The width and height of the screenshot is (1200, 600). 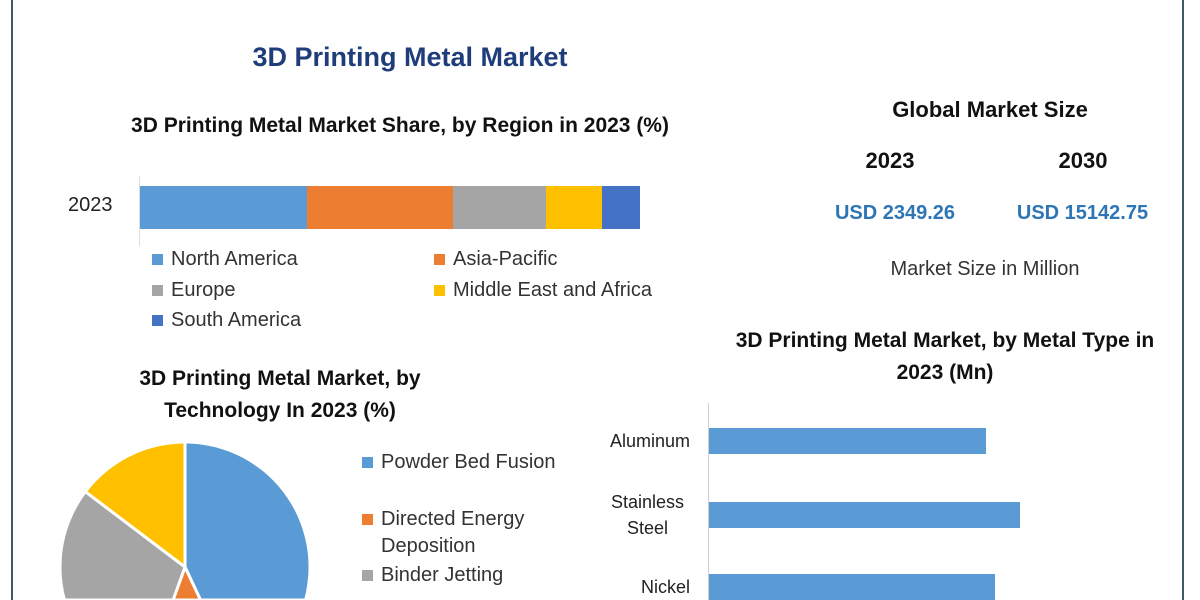 What do you see at coordinates (139, 211) in the screenshot?
I see `region-axis-line` at bounding box center [139, 211].